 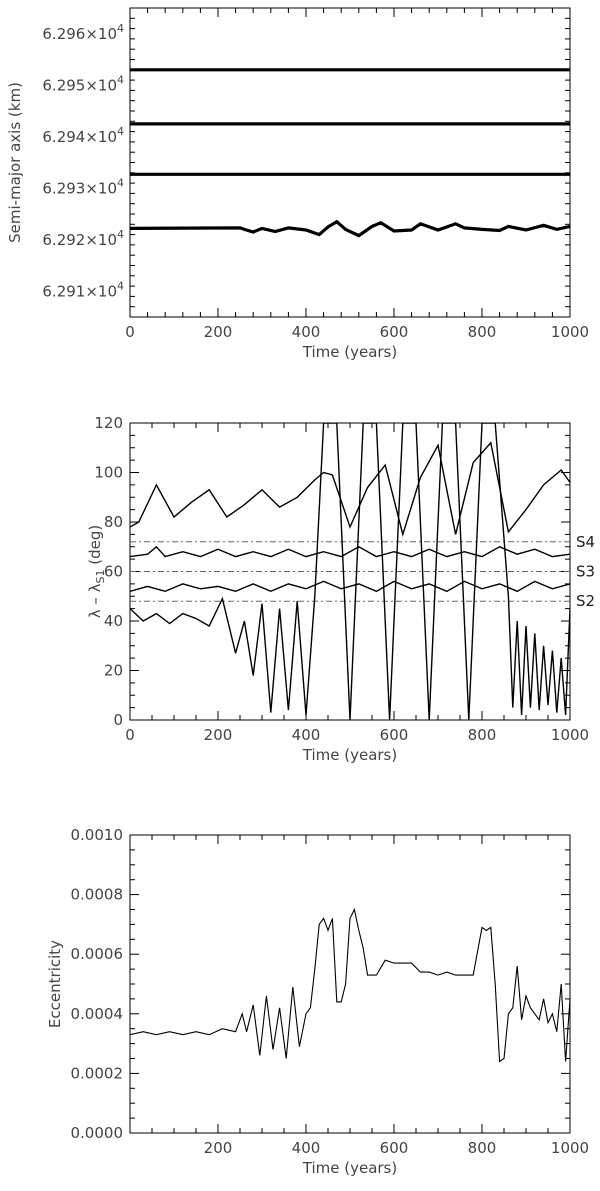 What do you see at coordinates (113, 621) in the screenshot?
I see `y-tick-label: 40` at bounding box center [113, 621].